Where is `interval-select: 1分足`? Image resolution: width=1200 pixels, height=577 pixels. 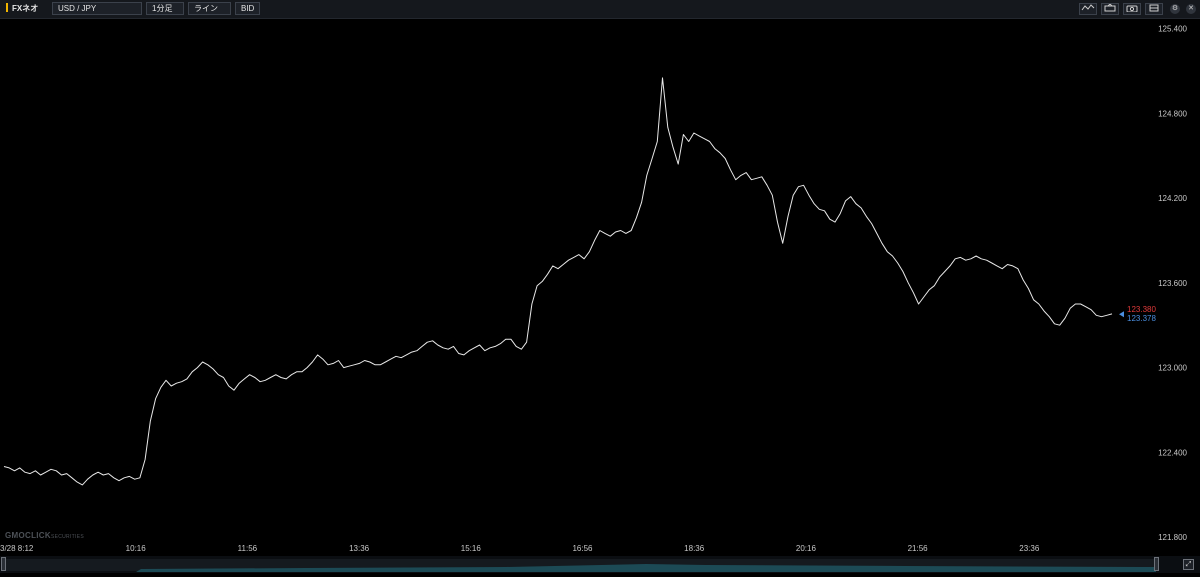
interval-select: 1分足 is located at coordinates (165, 8).